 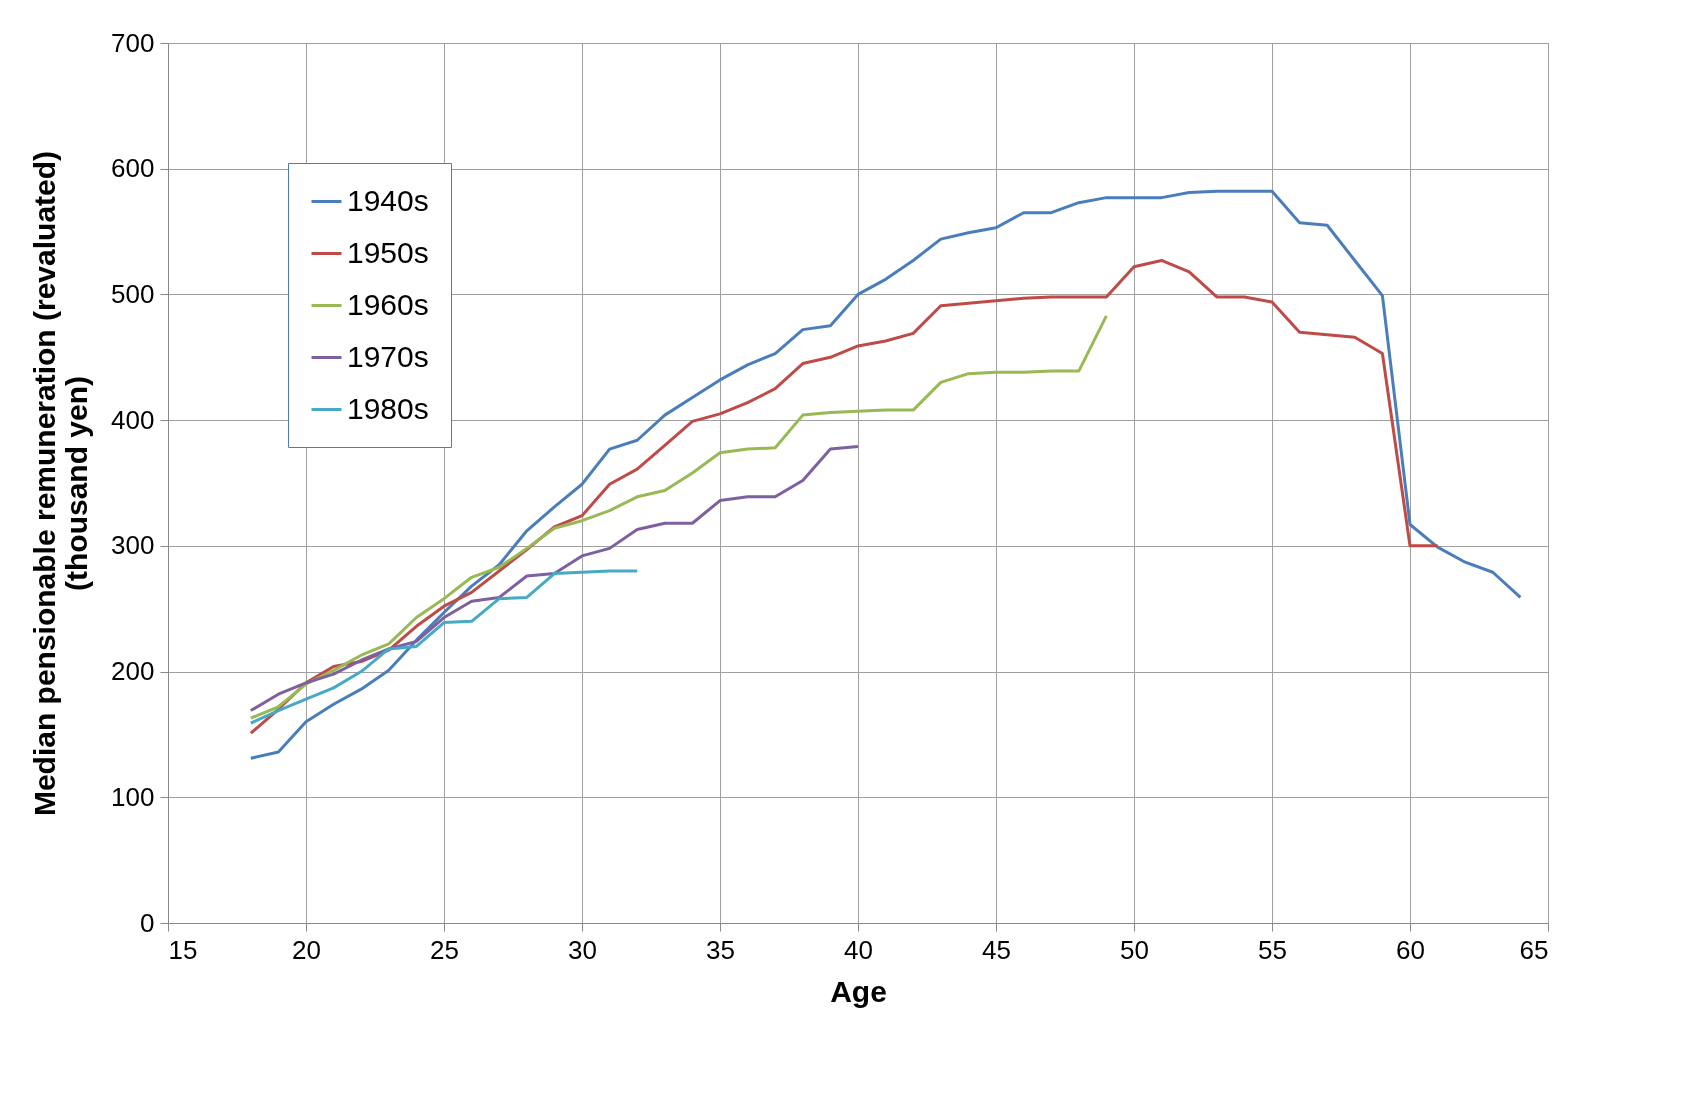 I want to click on x-tick-label: 15, so click(x=183, y=949).